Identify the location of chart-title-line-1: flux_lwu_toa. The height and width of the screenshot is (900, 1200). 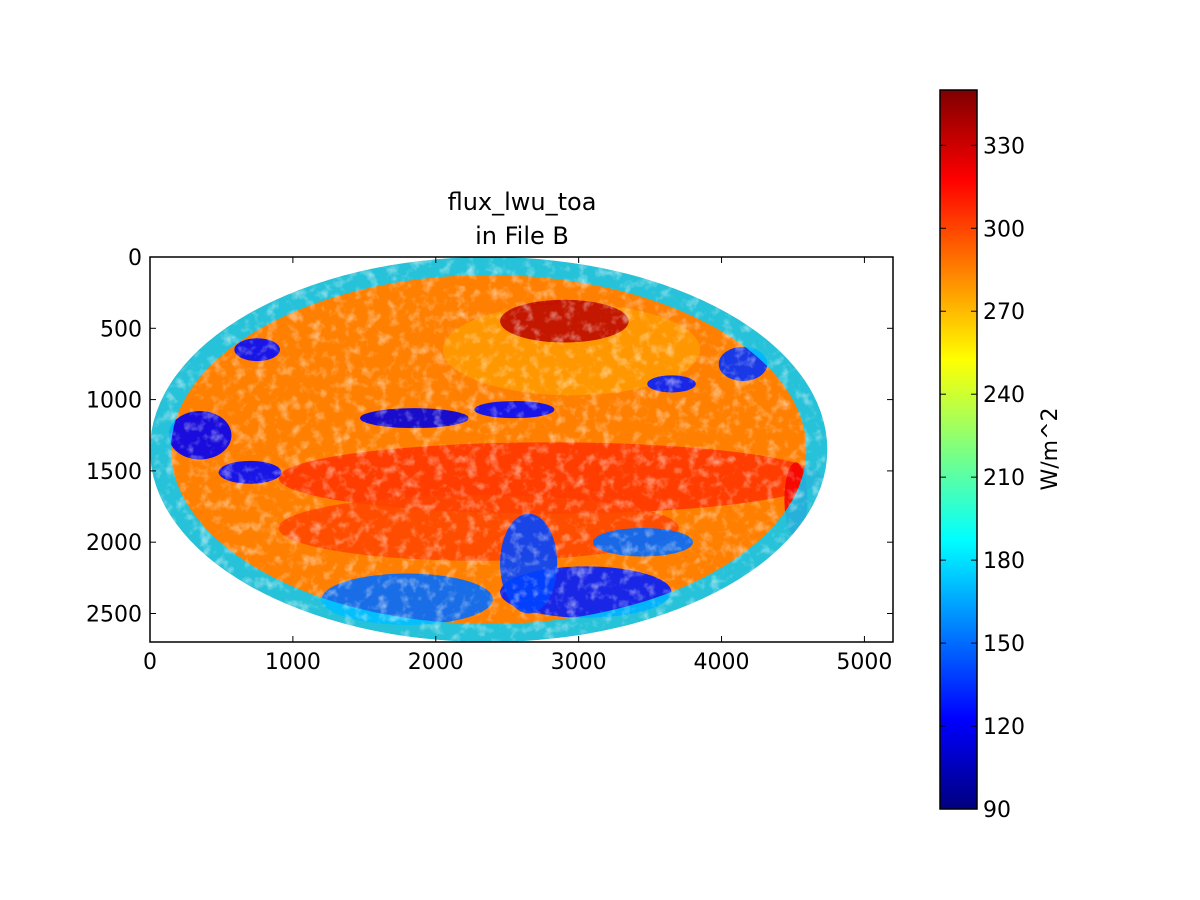
(522, 202).